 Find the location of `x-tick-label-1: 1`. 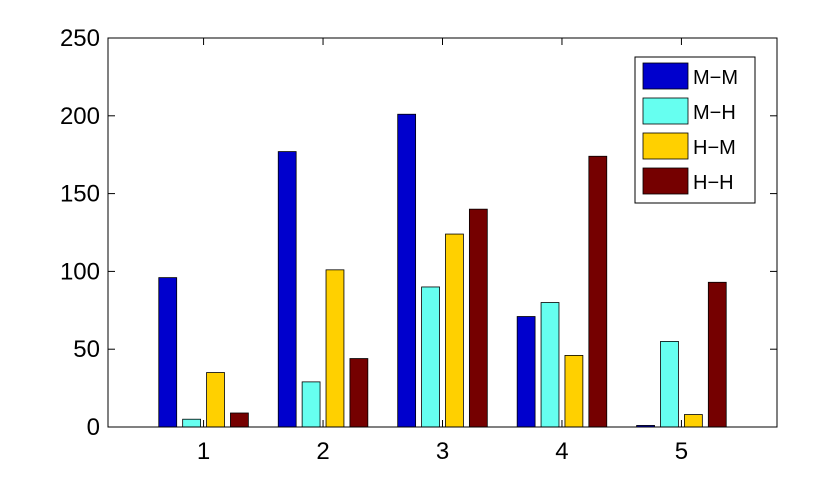

x-tick-label-1: 1 is located at coordinates (203, 451).